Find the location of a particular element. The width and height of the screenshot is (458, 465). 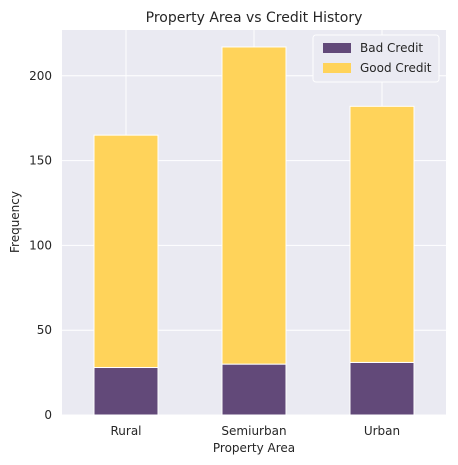

legend-label-good-credit: Good Credit is located at coordinates (396, 68).